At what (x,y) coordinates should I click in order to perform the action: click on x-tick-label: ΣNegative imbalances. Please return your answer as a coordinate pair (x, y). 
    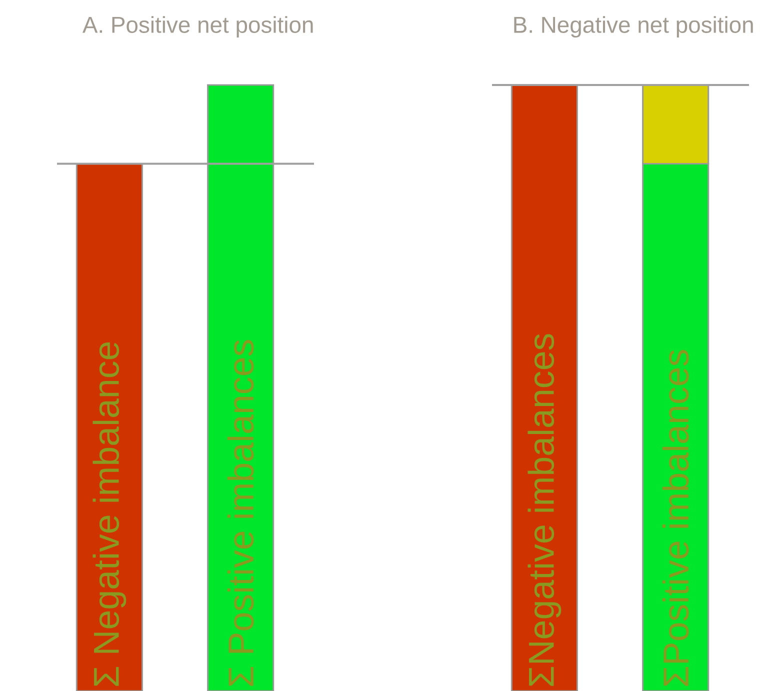
    Looking at the image, I should click on (545, 510).